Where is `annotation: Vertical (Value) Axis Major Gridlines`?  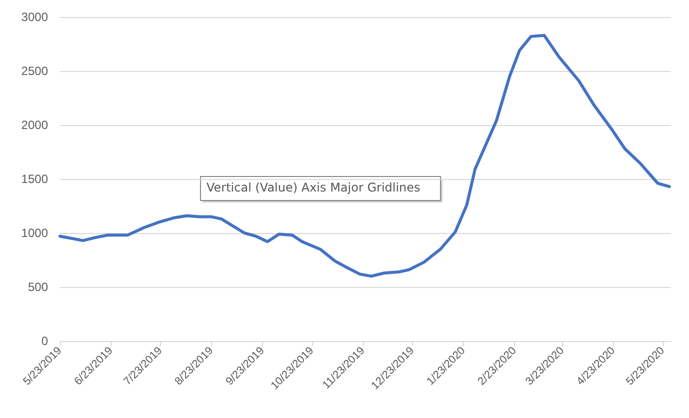 annotation: Vertical (Value) Axis Major Gridlines is located at coordinates (313, 187).